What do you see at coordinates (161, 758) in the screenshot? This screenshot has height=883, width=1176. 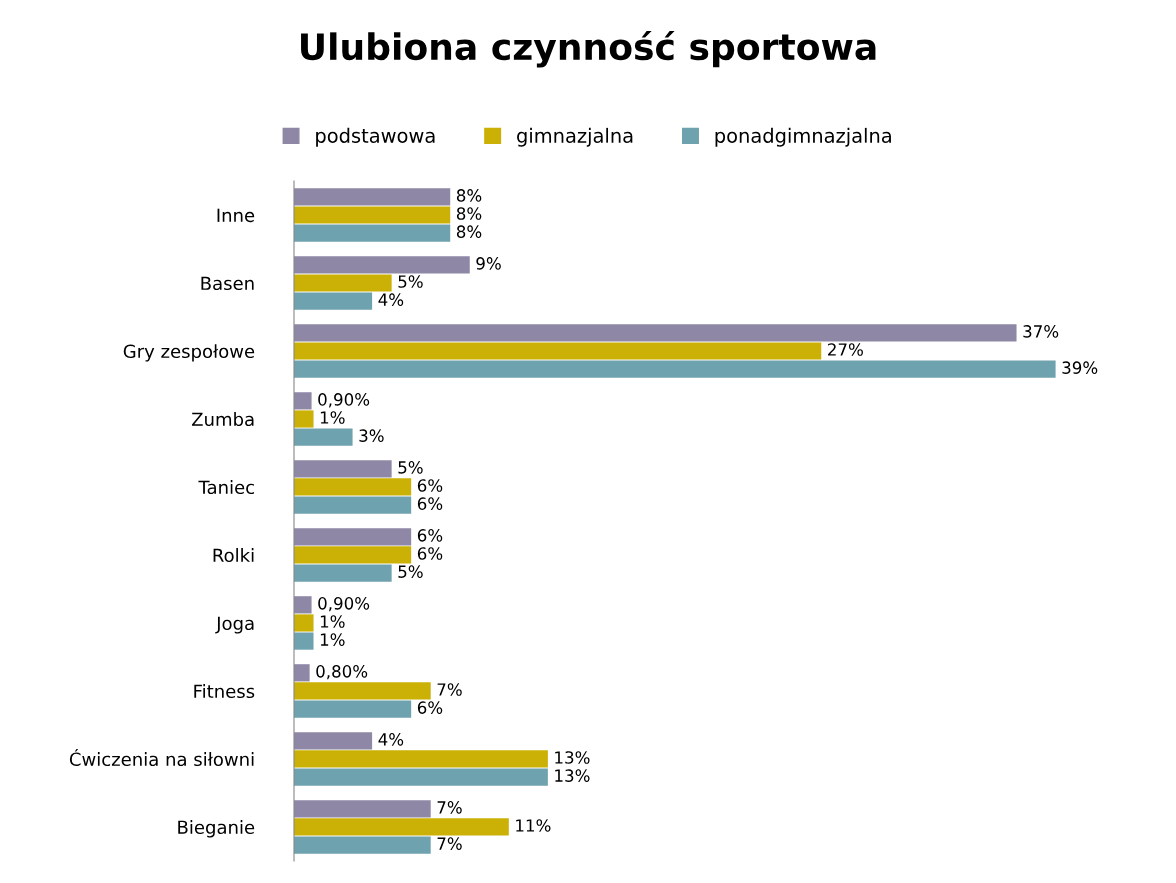 I see `y-tick-label: Ćwiczenia na siłowni` at bounding box center [161, 758].